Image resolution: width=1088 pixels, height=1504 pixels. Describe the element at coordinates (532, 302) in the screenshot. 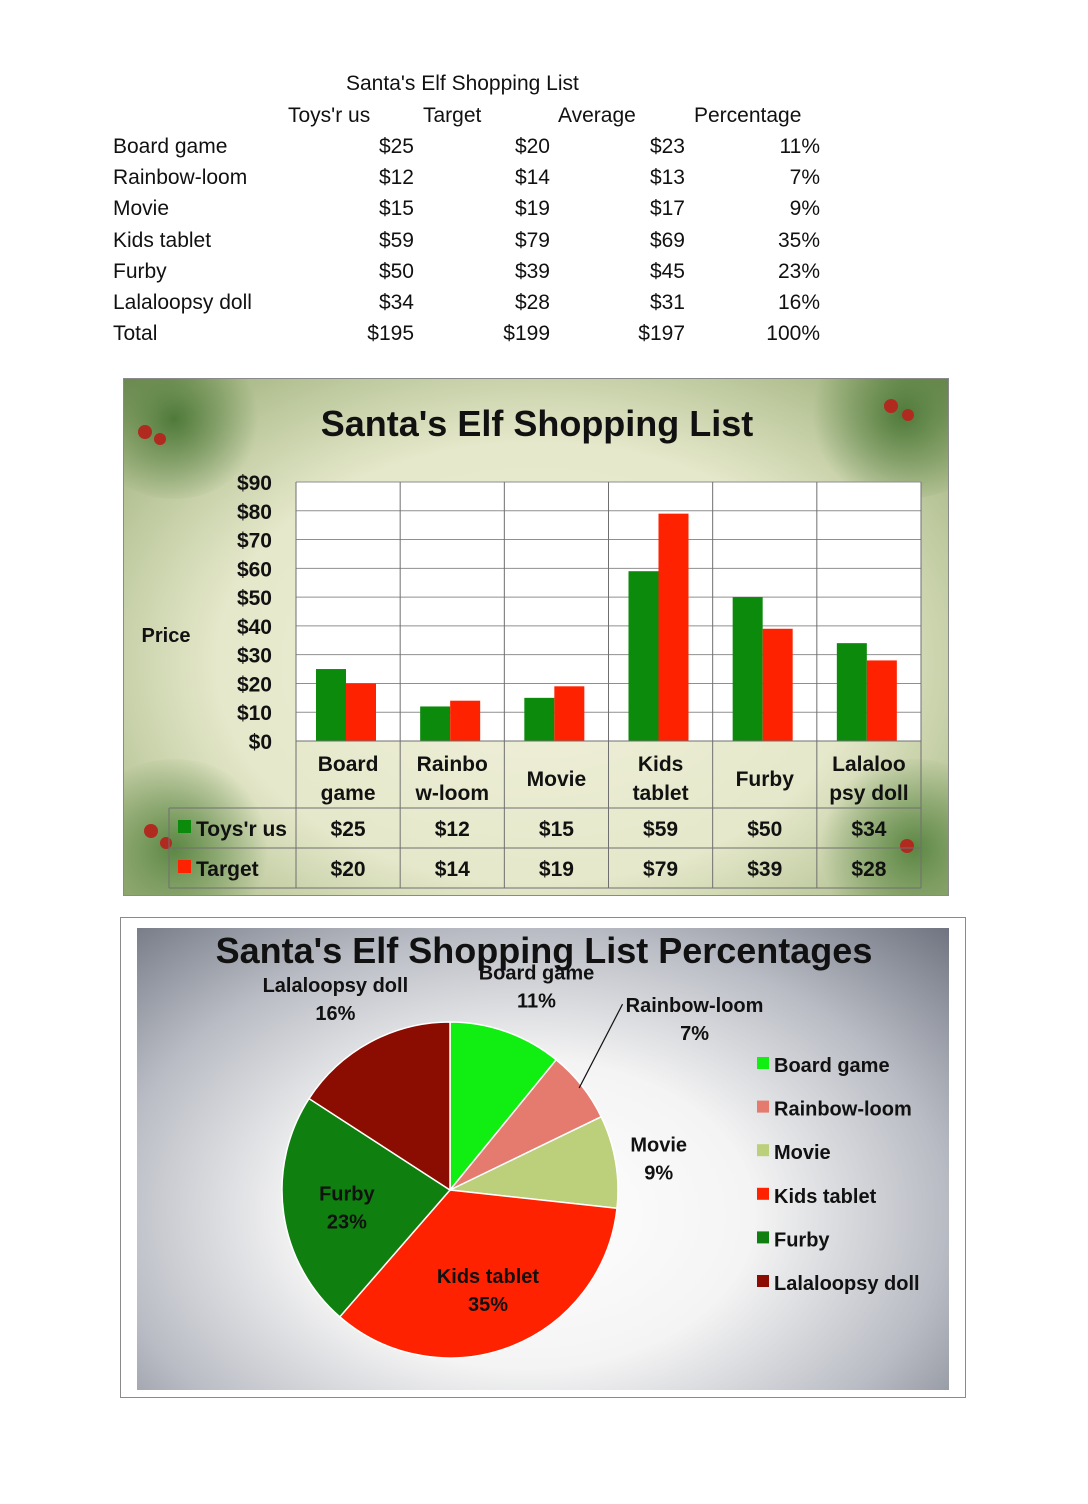

I see `table-cell-target: $28` at that location.